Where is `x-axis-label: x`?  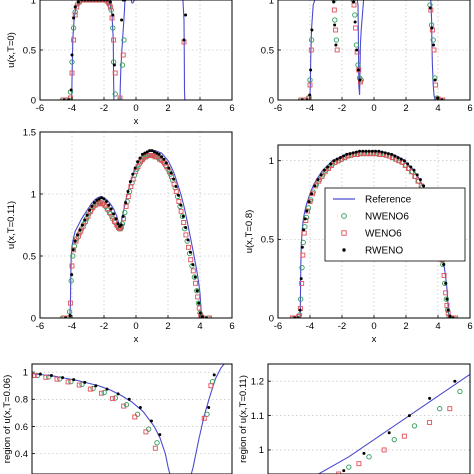
x-axis-label: x is located at coordinates (374, 339).